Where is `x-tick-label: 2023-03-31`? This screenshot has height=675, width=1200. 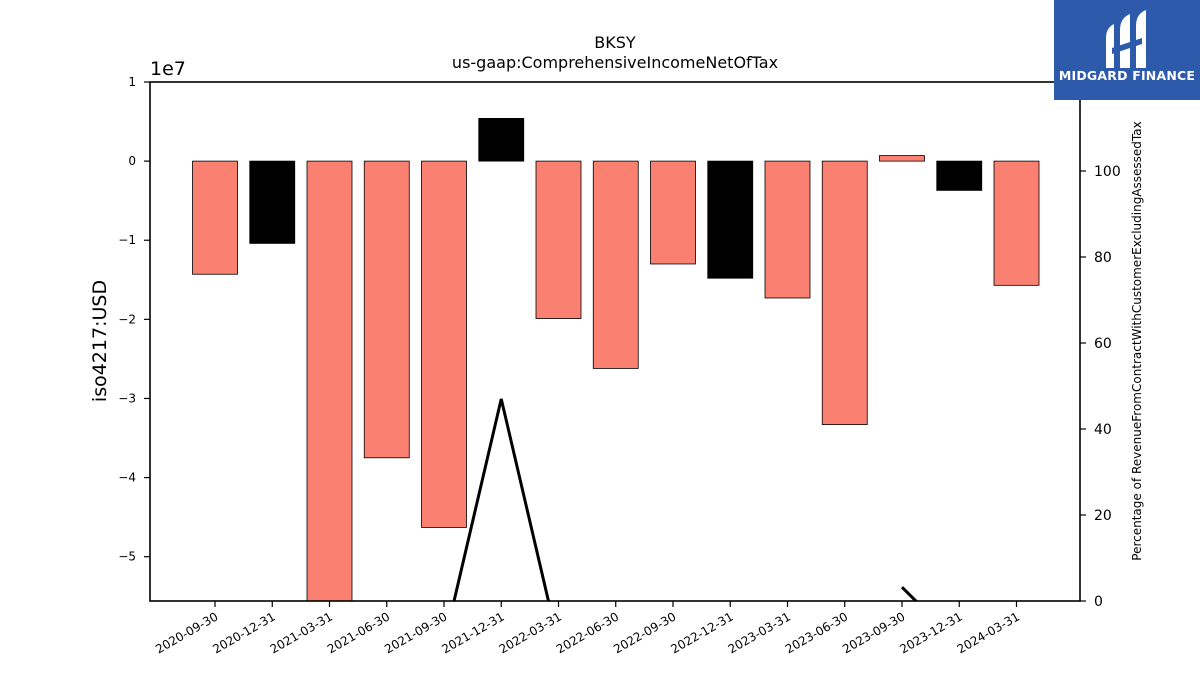
x-tick-label: 2023-03-31 is located at coordinates (759, 632).